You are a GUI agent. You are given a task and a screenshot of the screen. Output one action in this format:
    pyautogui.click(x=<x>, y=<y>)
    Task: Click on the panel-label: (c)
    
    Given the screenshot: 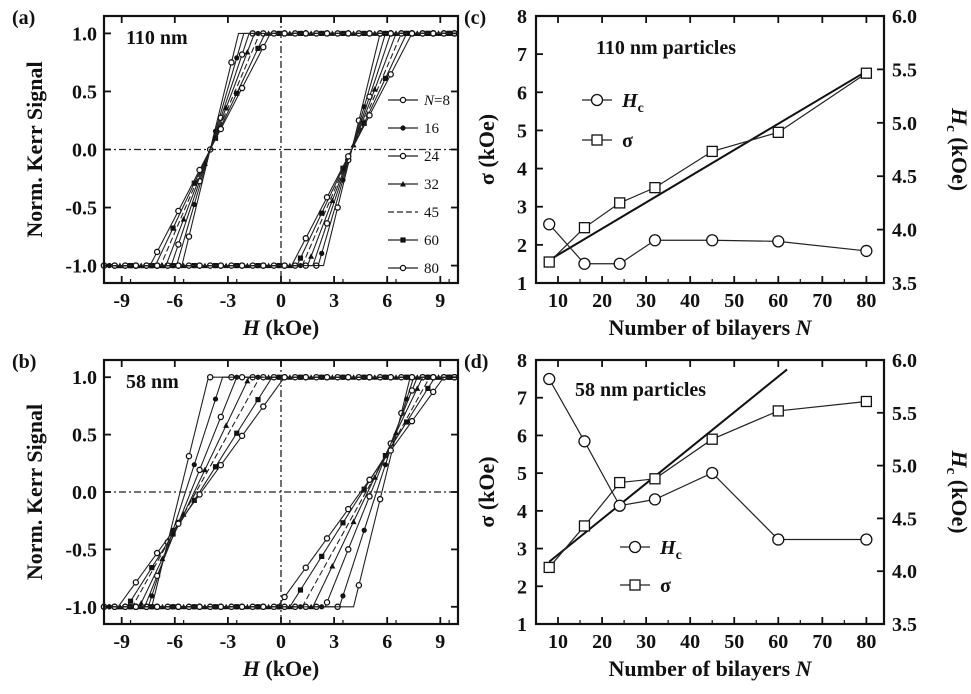 What is the action you would take?
    pyautogui.click(x=475, y=18)
    